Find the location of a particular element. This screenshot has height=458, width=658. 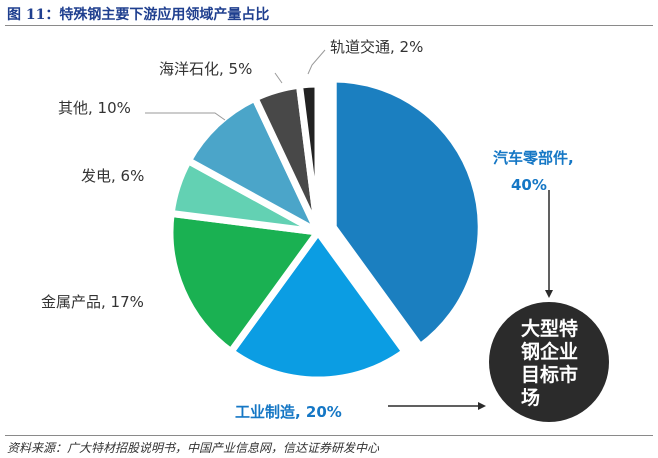

callout-text-line-3: 场 is located at coordinates (530, 398).